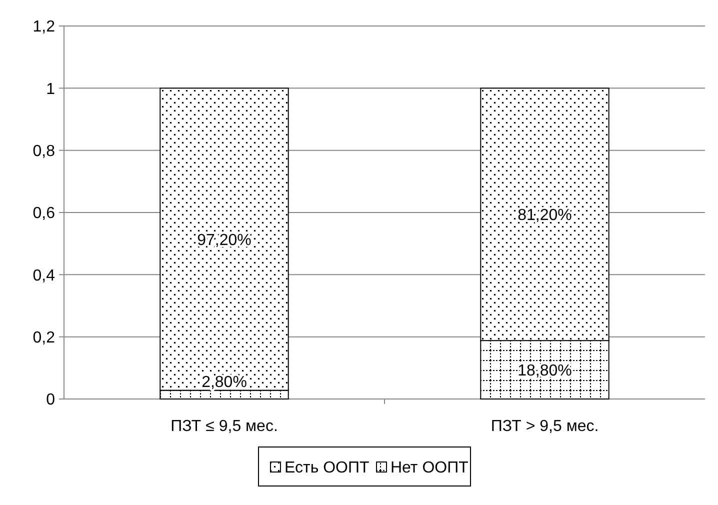 The image size is (718, 505). I want to click on legend-label: Есть ООПТ, so click(327, 468).